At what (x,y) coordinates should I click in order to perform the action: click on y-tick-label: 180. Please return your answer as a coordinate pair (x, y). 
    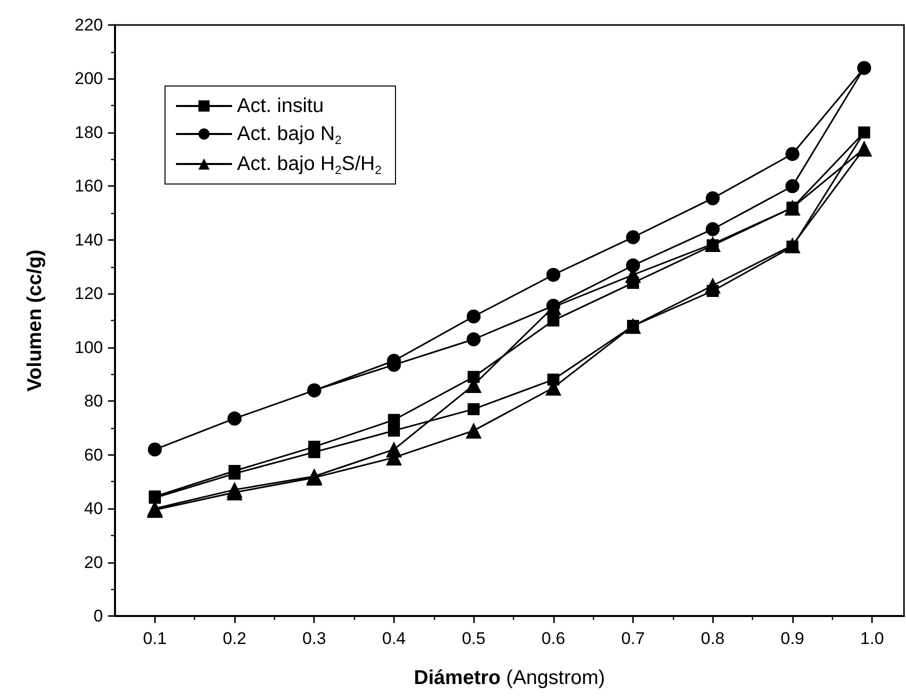
    Looking at the image, I should click on (88, 132).